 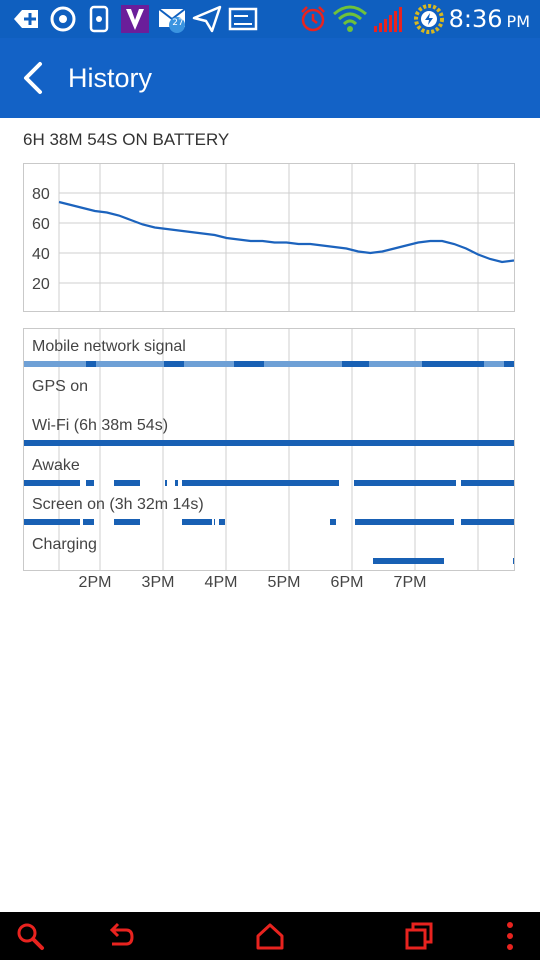 I want to click on row-label-wifi: Wi-Fi (6h 38m 54s), so click(x=100, y=425).